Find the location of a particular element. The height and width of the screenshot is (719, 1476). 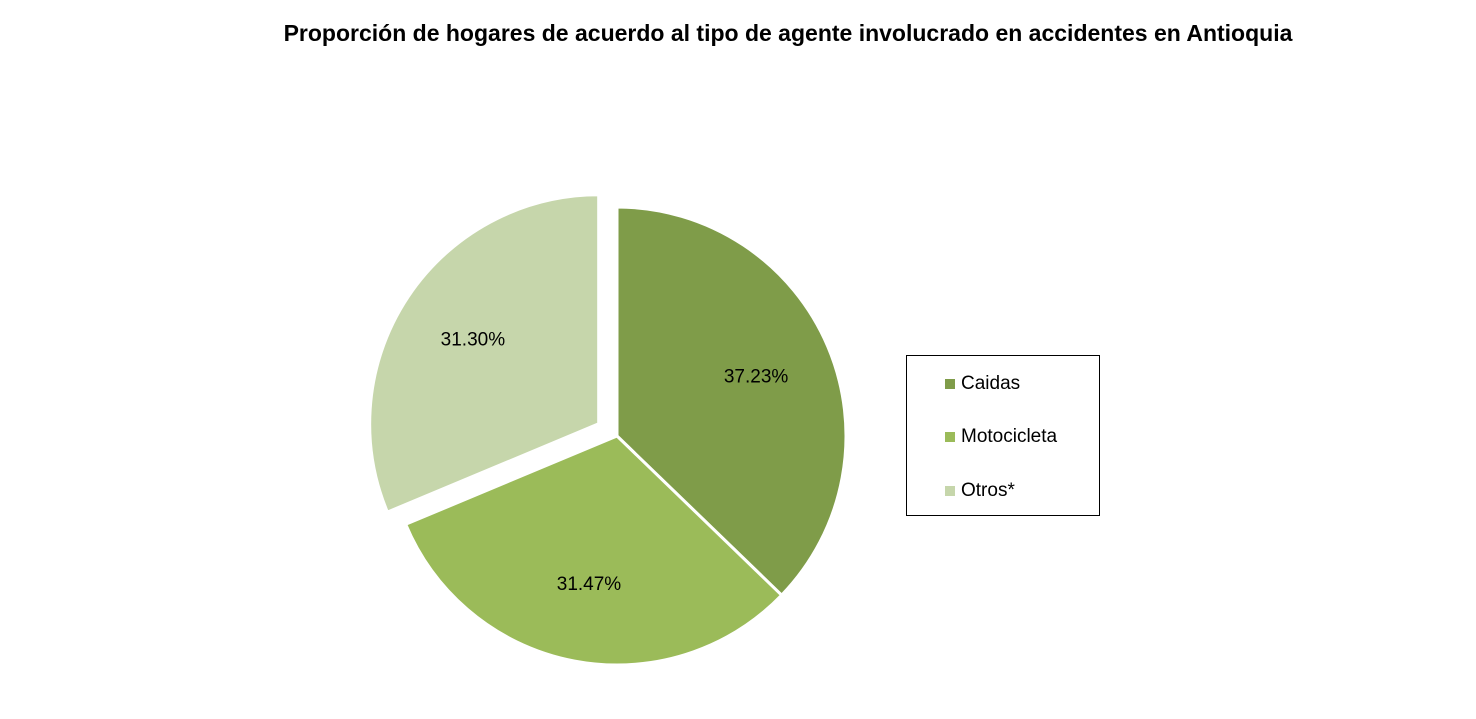

legend-swatch-caidas is located at coordinates (950, 384).